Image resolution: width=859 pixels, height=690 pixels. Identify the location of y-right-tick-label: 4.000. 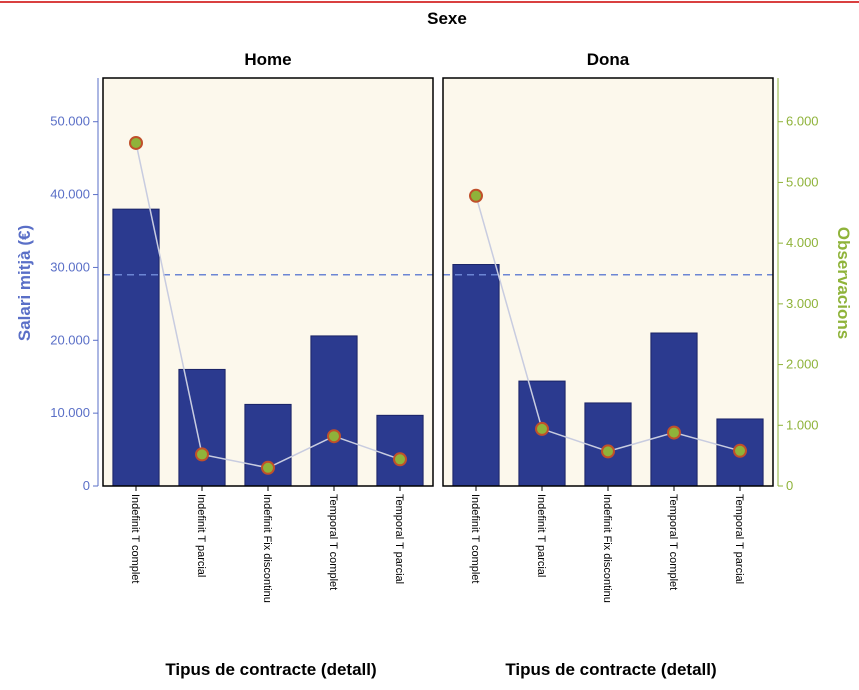
(802, 242).